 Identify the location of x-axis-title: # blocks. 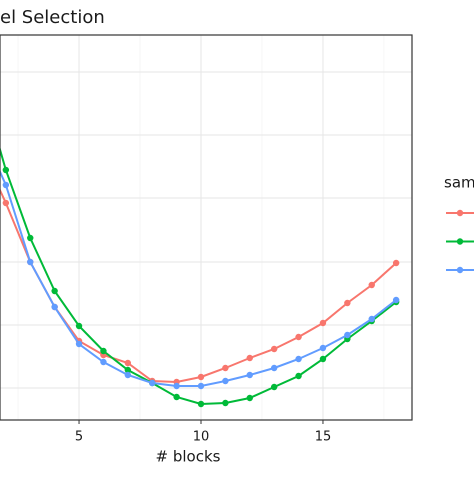
(188, 457).